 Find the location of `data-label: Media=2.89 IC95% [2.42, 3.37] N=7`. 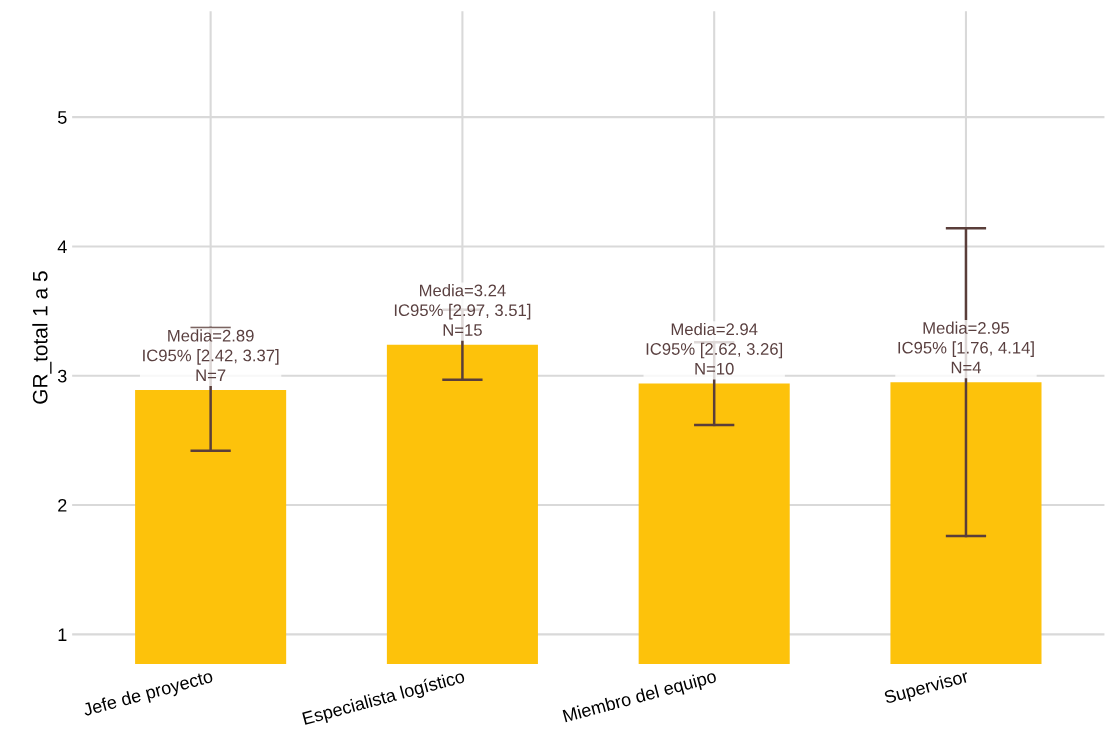

data-label: Media=2.89 IC95% [2.42, 3.37] N=7 is located at coordinates (211, 355).